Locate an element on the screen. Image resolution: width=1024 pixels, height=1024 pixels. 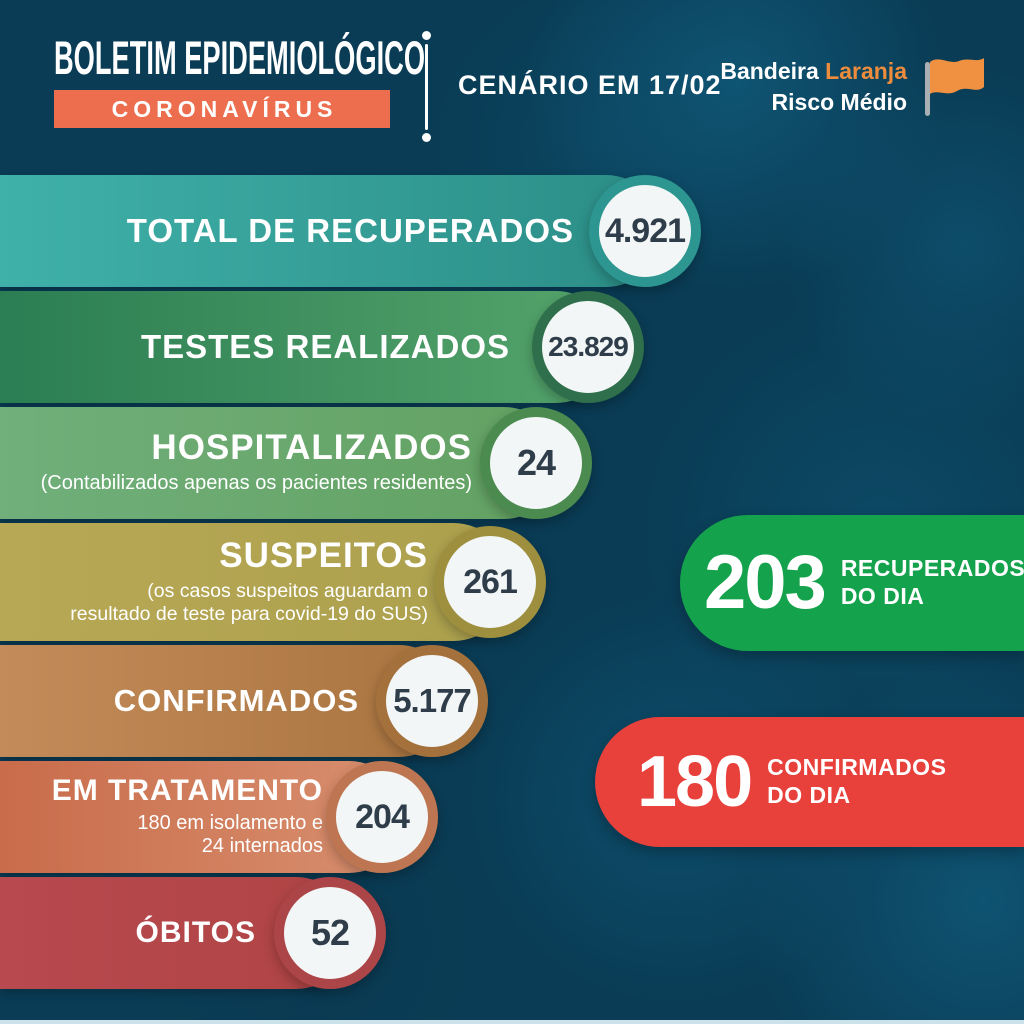
risk-flag-block: Bandeira Laranja Risco Médio is located at coordinates (853, 87).